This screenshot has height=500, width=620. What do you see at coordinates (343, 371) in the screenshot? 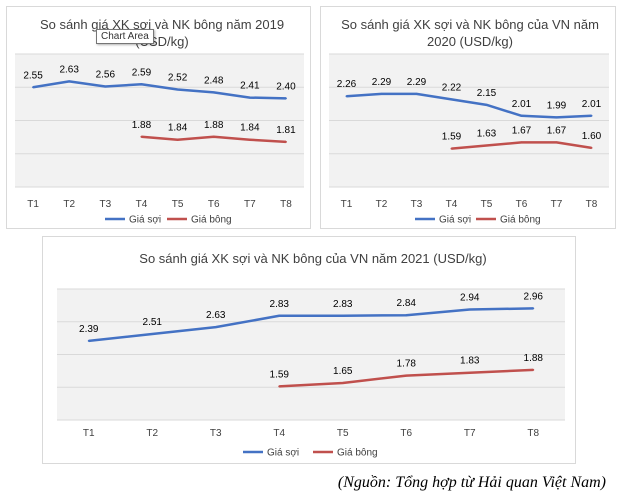
I see `data-label: 1.65` at bounding box center [343, 371].